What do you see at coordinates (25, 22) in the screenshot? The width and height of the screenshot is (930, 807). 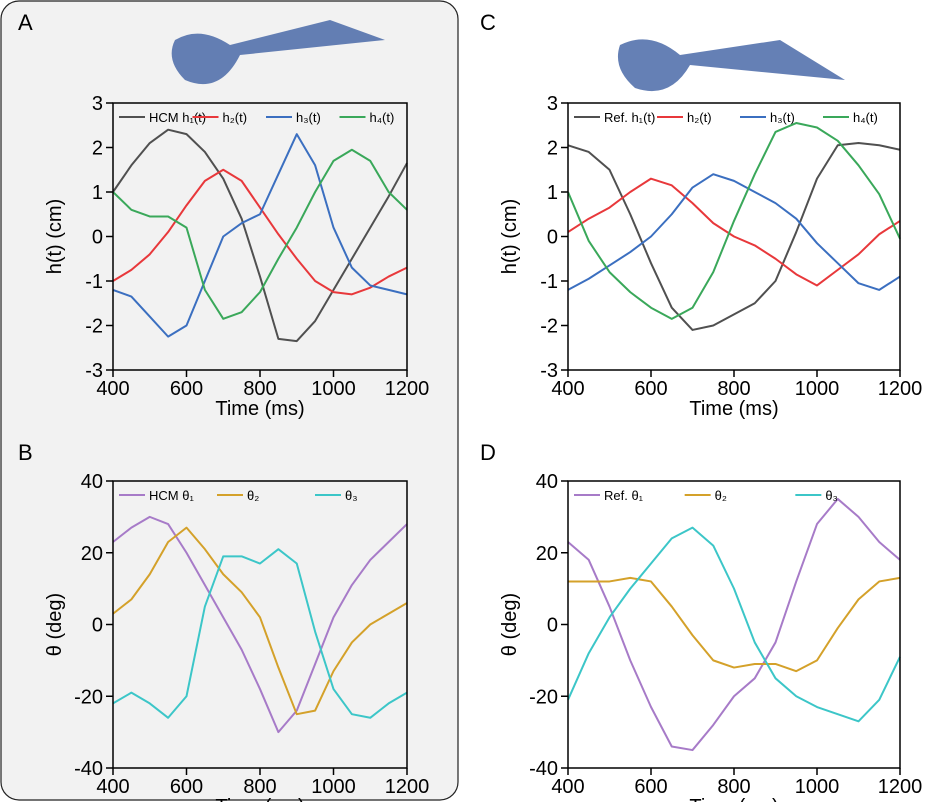 I see `panel-label: A` at bounding box center [25, 22].